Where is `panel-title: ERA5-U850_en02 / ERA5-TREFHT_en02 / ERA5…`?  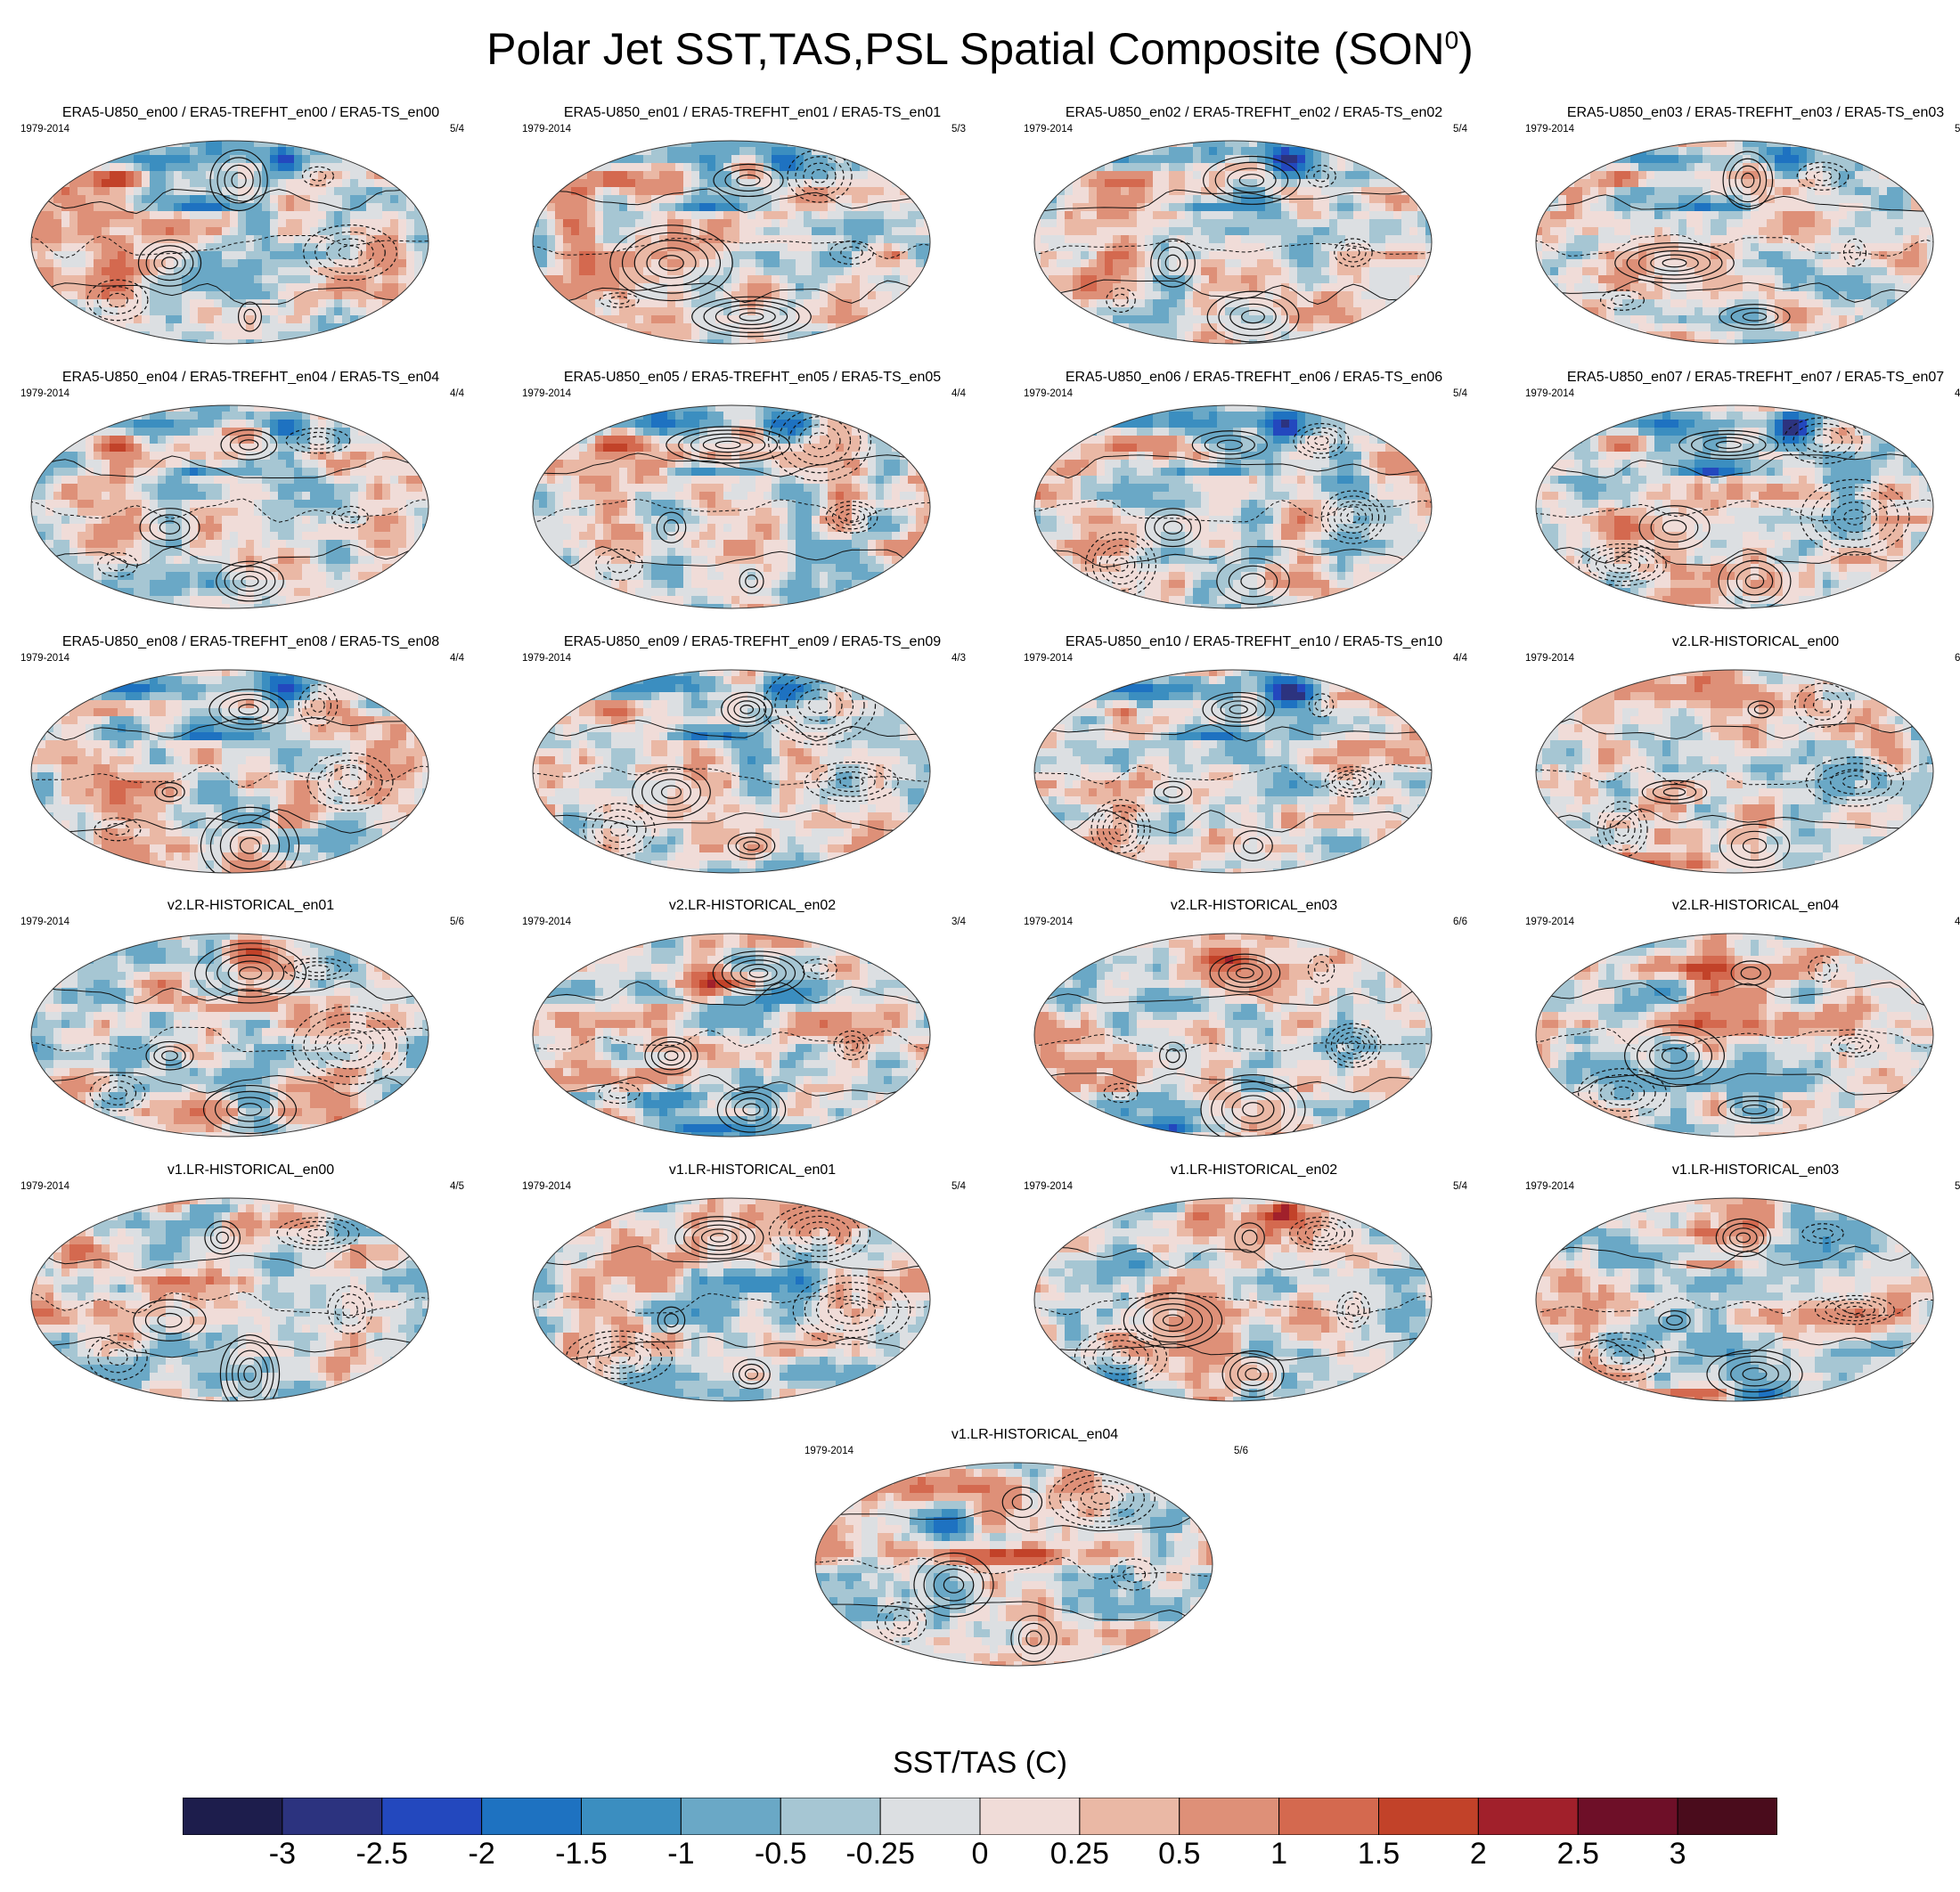 panel-title: ERA5-U850_en02 / ERA5-TREFHT_en02 / ERA5… is located at coordinates (1254, 113).